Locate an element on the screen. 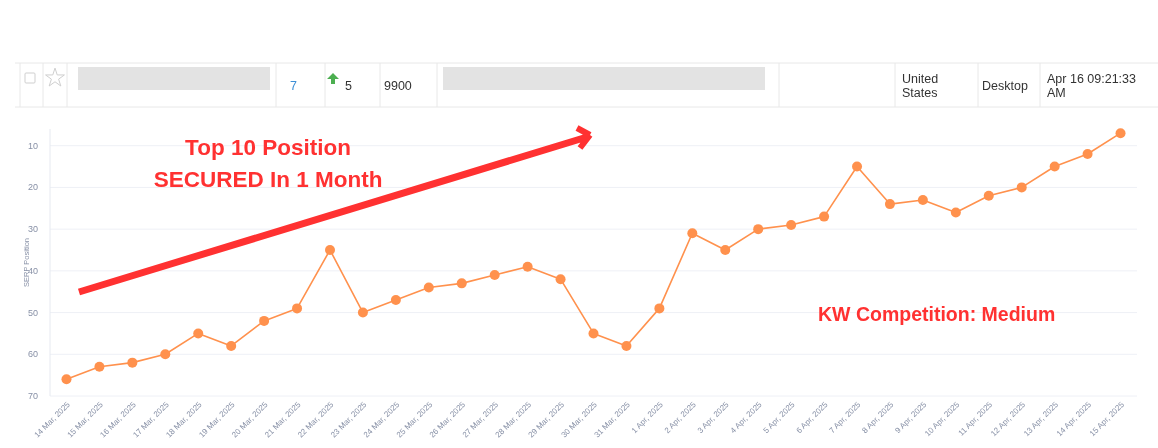 Image resolution: width=1158 pixels, height=448 pixels. y-tick-label: 60 is located at coordinates (32, 354).